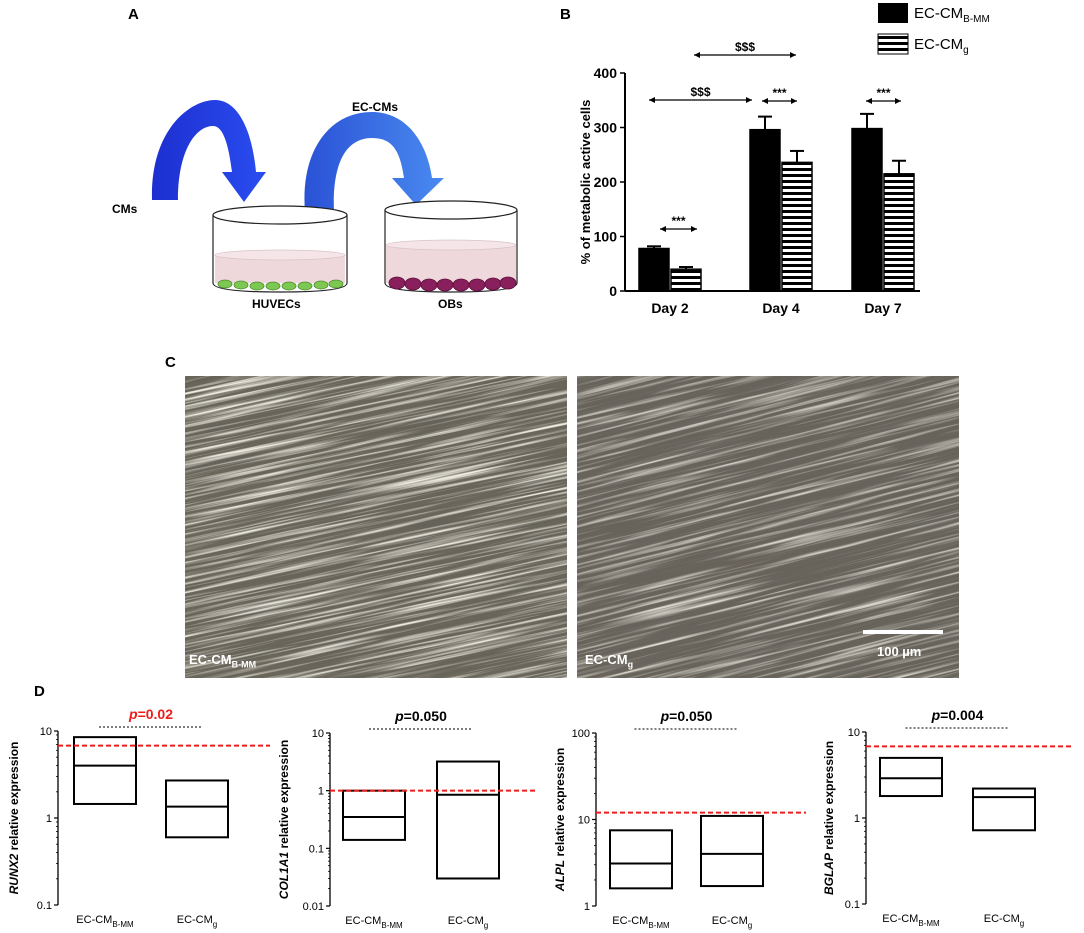  I want to click on micrograph-tag-b-mm: EC-CMB-MM, so click(223, 661).